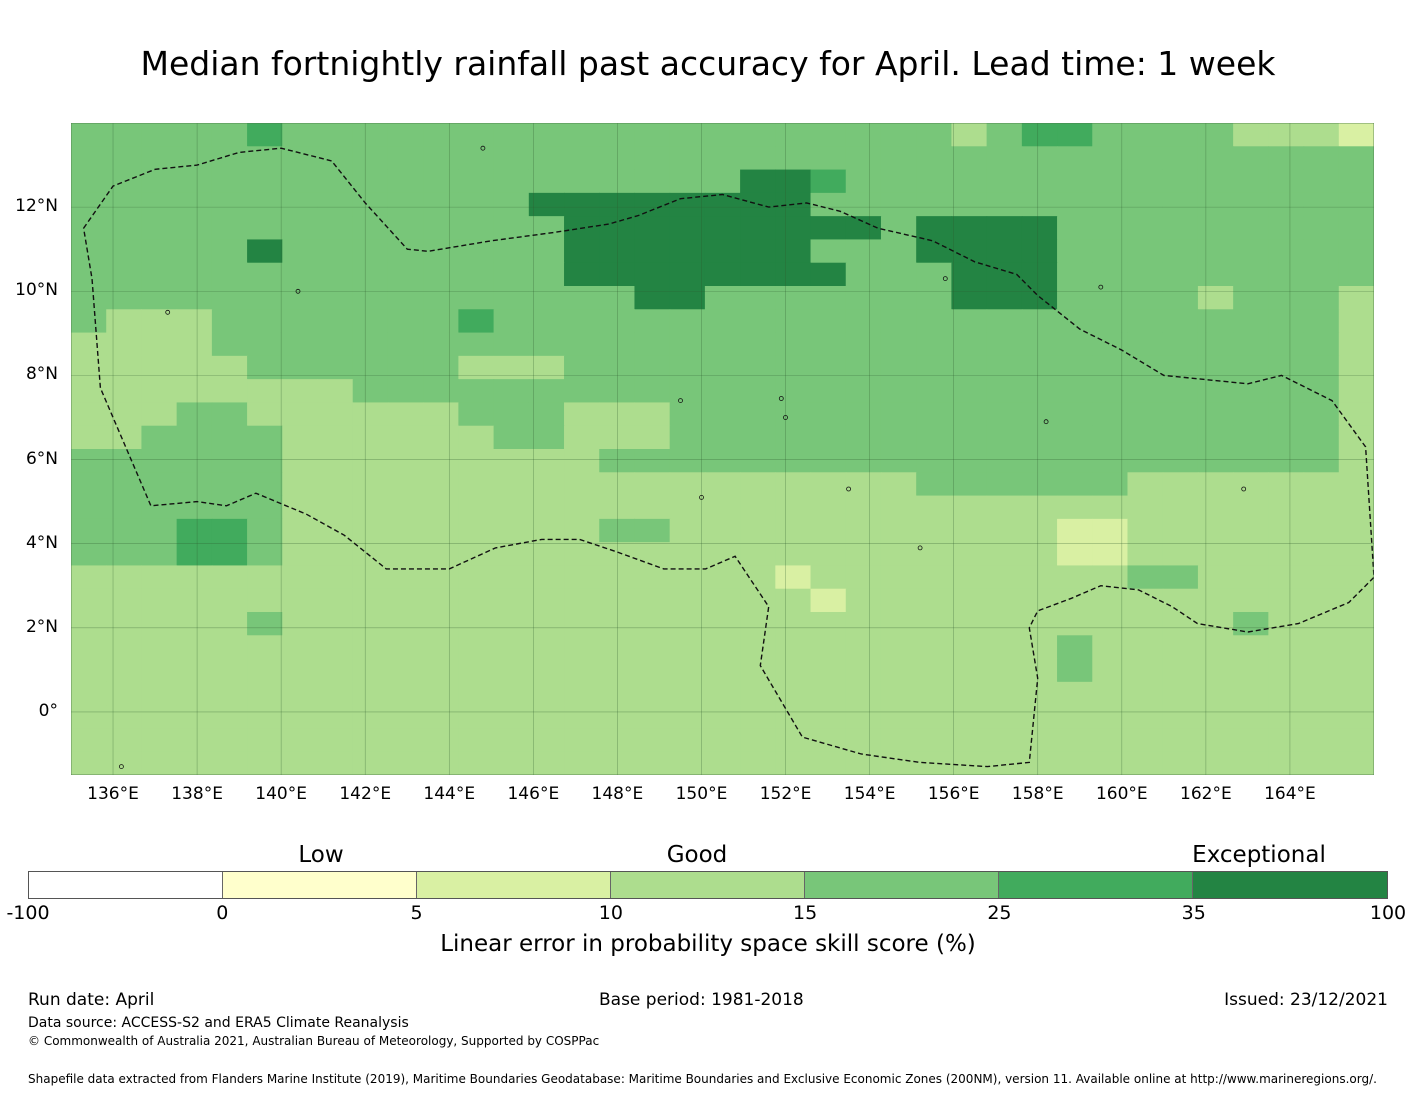 Image resolution: width=1416 pixels, height=1095 pixels. What do you see at coordinates (1306, 1000) in the screenshot?
I see `issued-date: Issued: 23/12/2021` at bounding box center [1306, 1000].